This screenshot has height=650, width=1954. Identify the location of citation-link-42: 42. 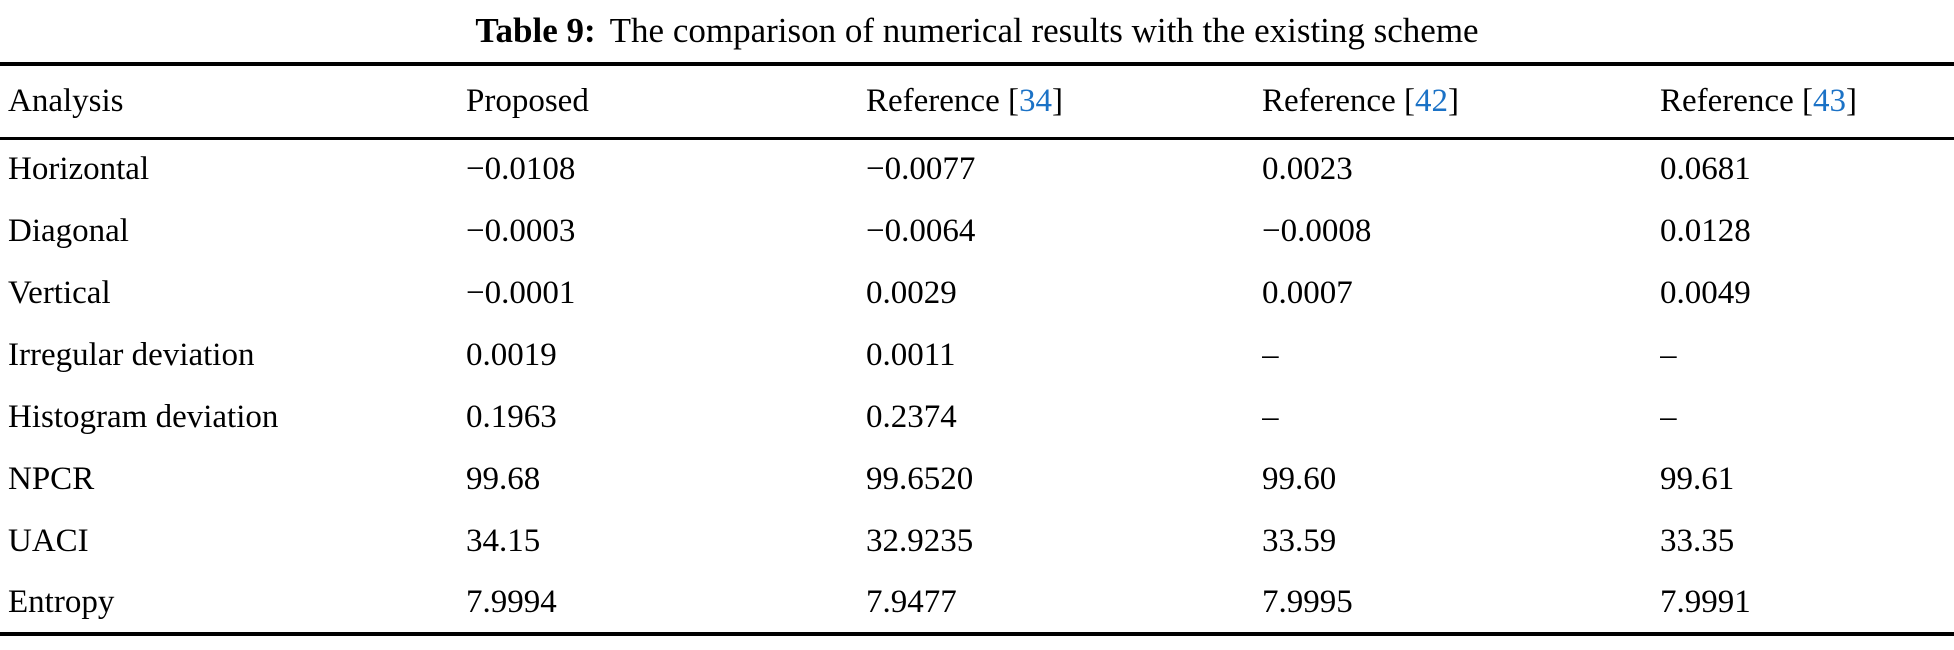
(1431, 100).